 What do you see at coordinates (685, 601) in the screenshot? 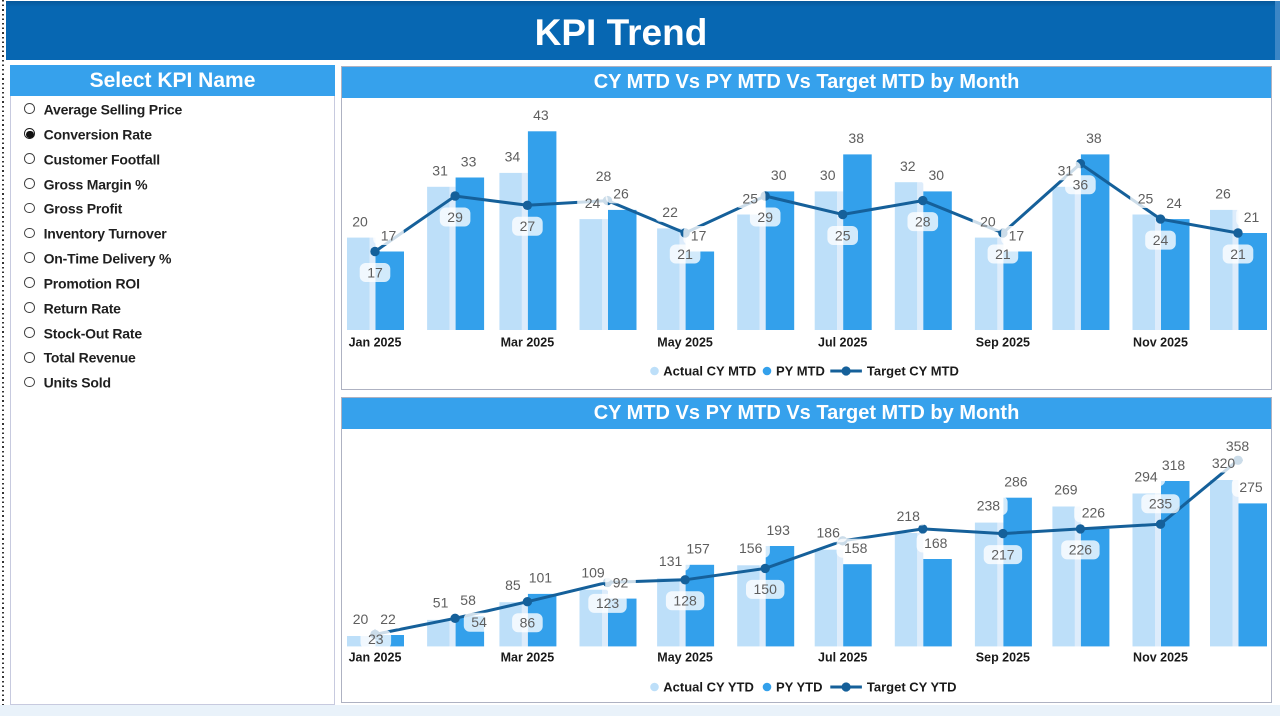
I see `svg-text: 128` at bounding box center [685, 601].